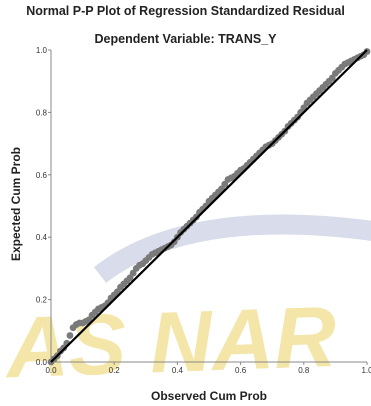 This screenshot has height=406, width=371. What do you see at coordinates (42, 362) in the screenshot?
I see `y-tick-label: 0.0` at bounding box center [42, 362].